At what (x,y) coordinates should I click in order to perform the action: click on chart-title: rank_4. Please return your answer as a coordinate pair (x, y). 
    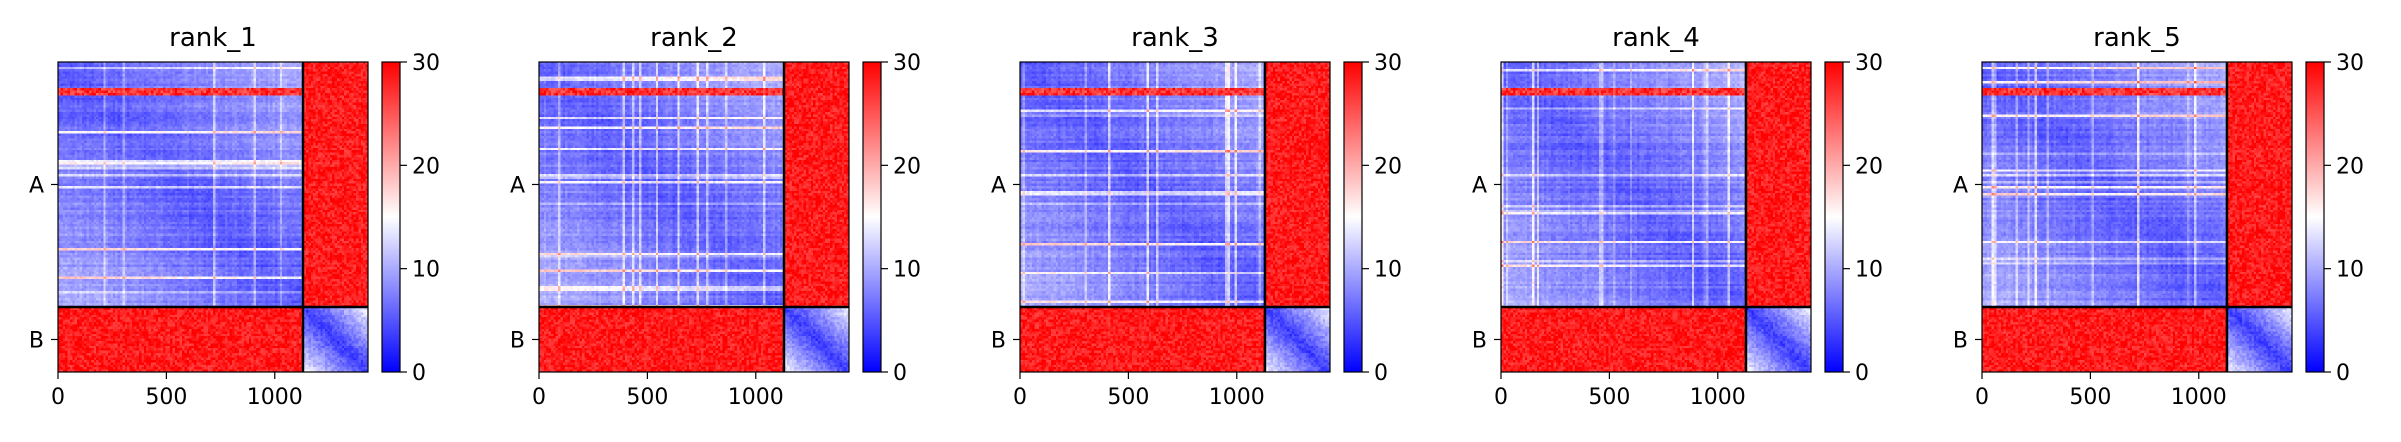
    Looking at the image, I should click on (1656, 38).